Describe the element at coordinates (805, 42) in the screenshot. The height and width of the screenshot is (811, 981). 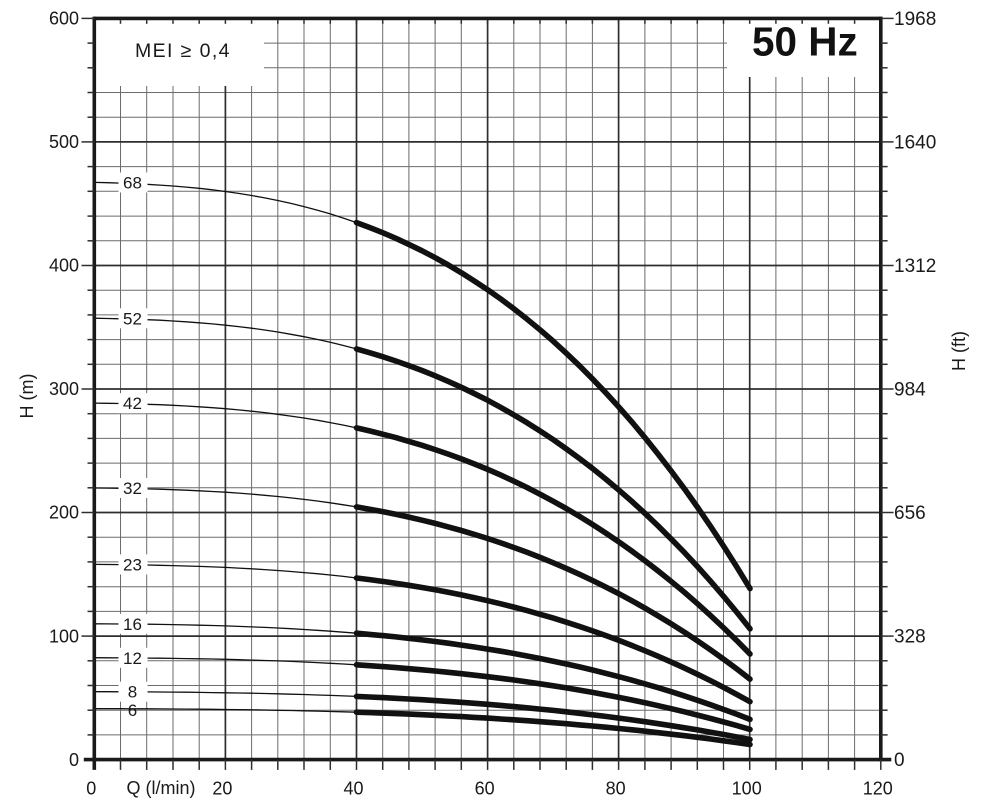
I see `svg-text: 50 Hz` at that location.